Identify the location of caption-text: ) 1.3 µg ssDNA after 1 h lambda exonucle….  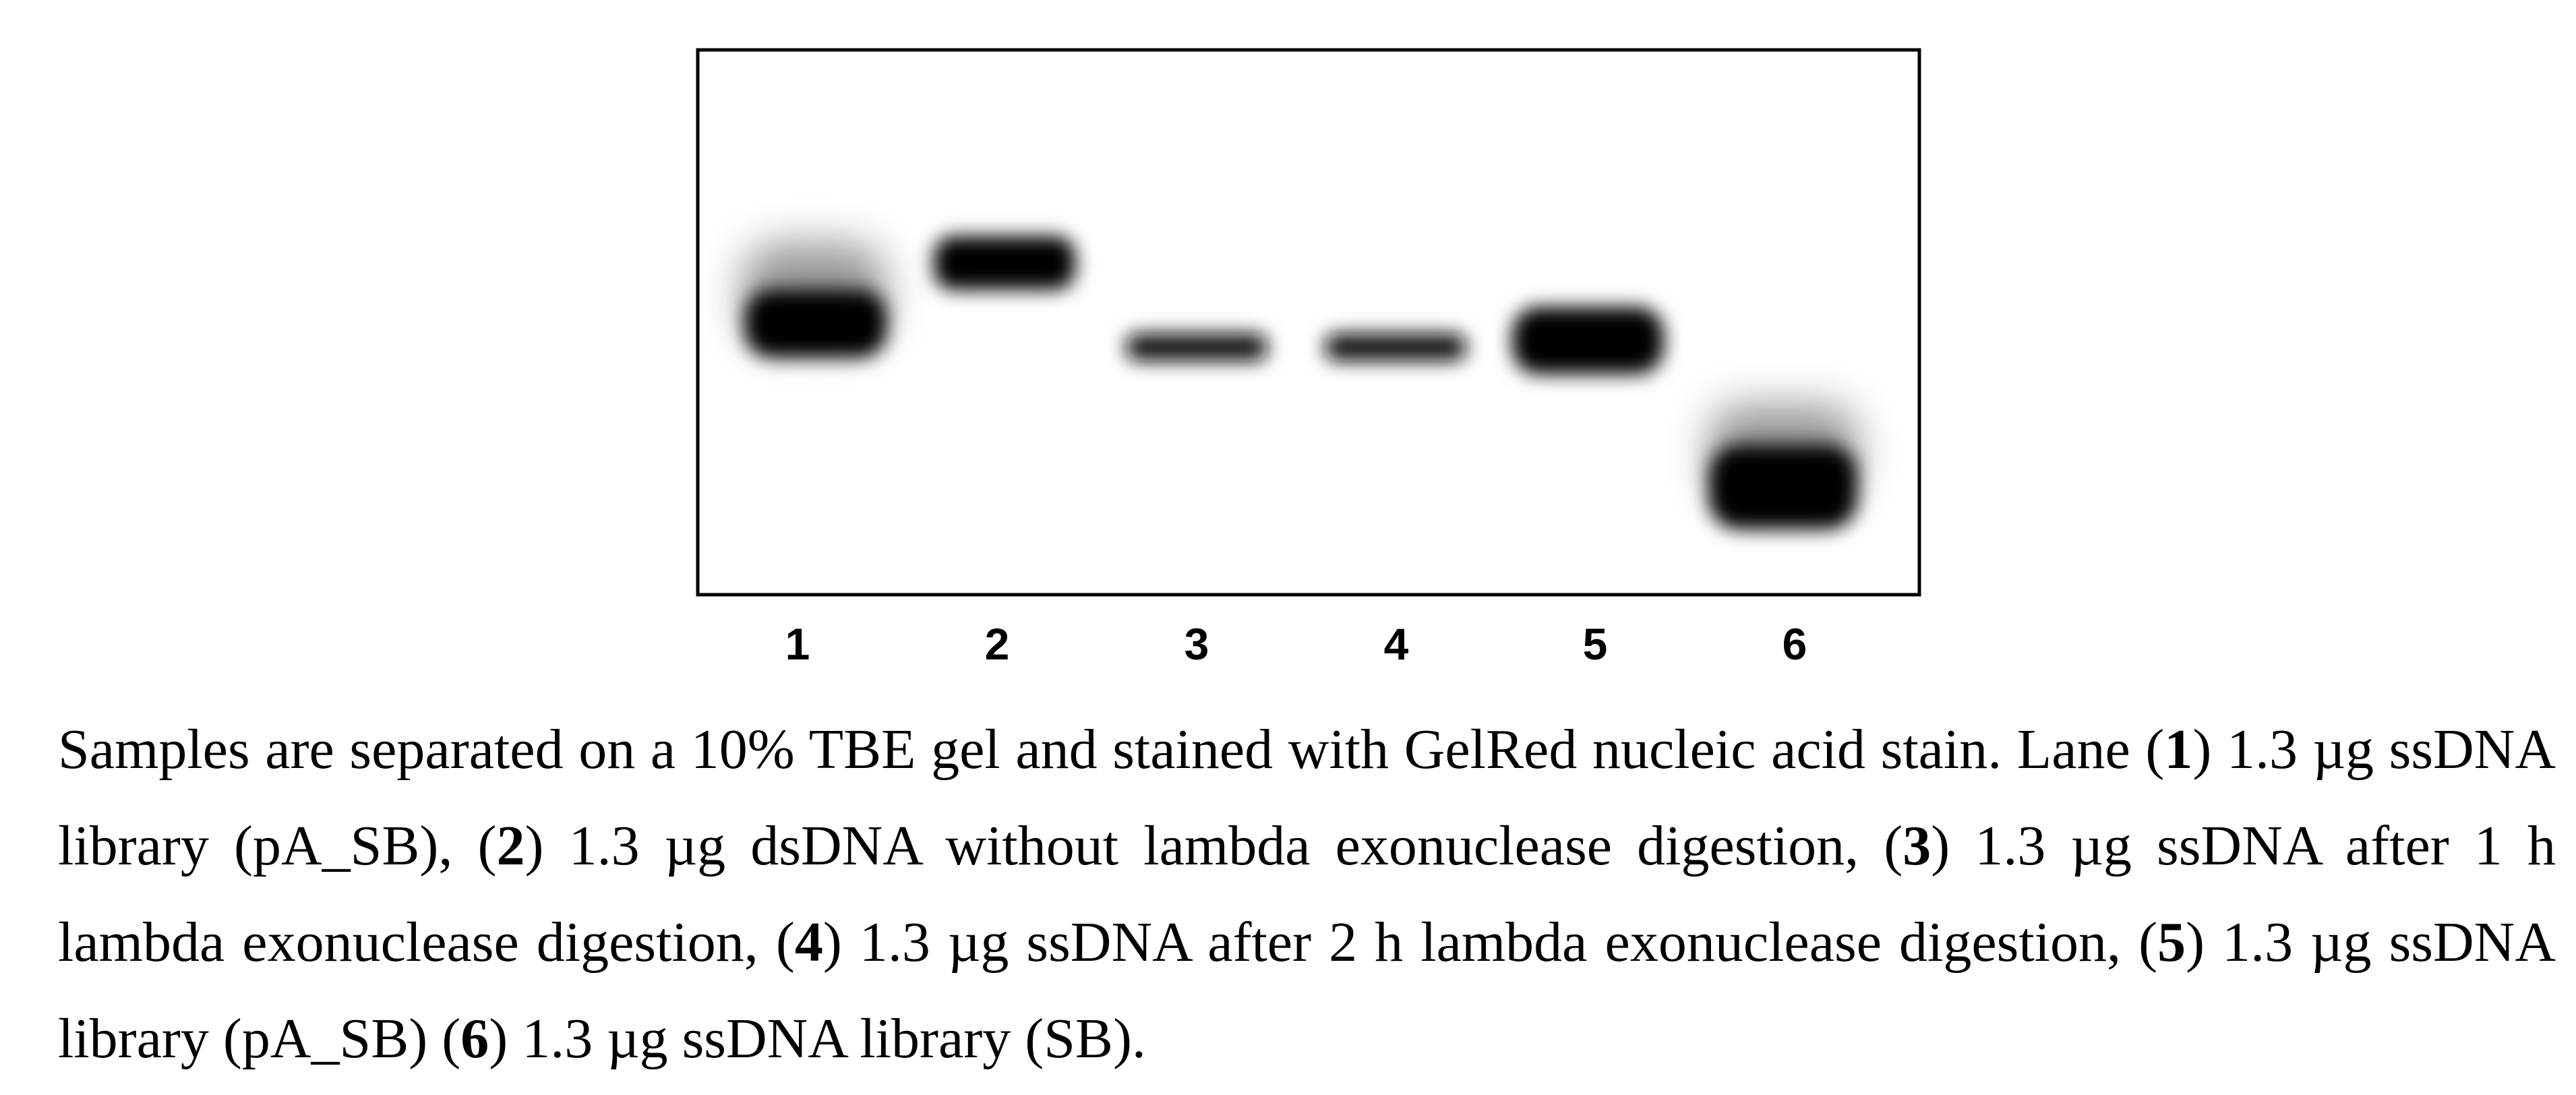
(1307, 895).